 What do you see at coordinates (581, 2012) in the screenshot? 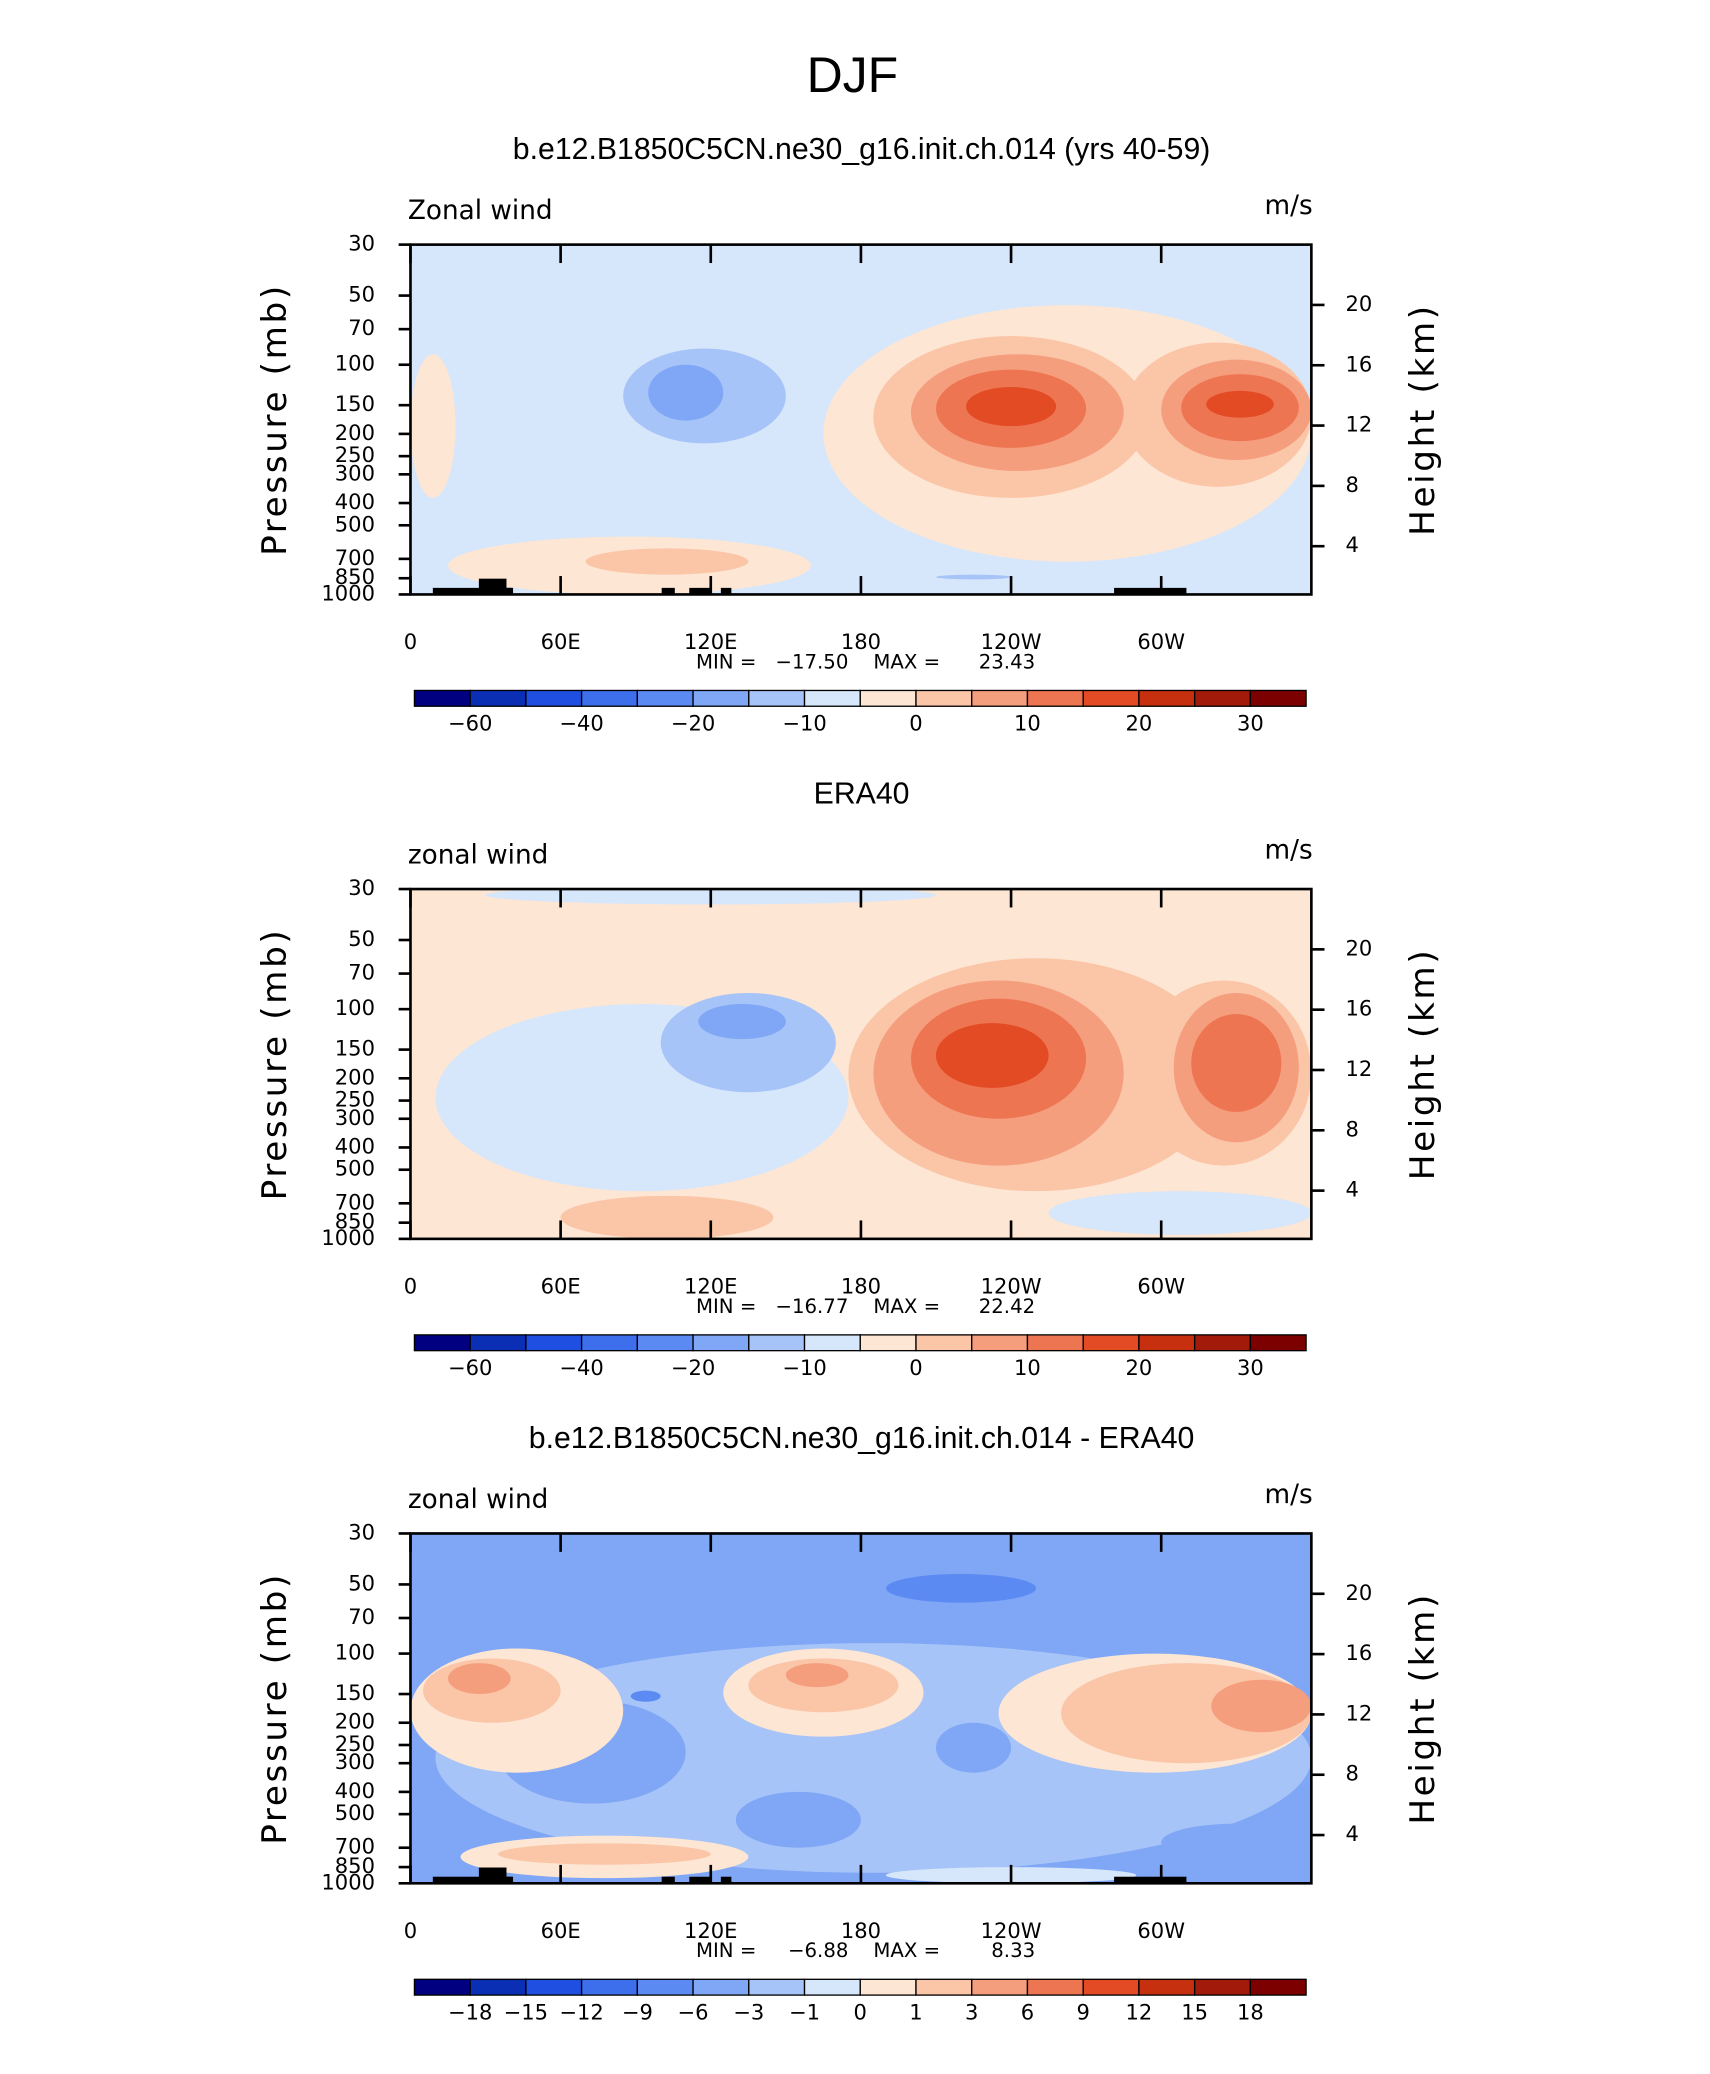
I see `colorbar-label: −12` at bounding box center [581, 2012].